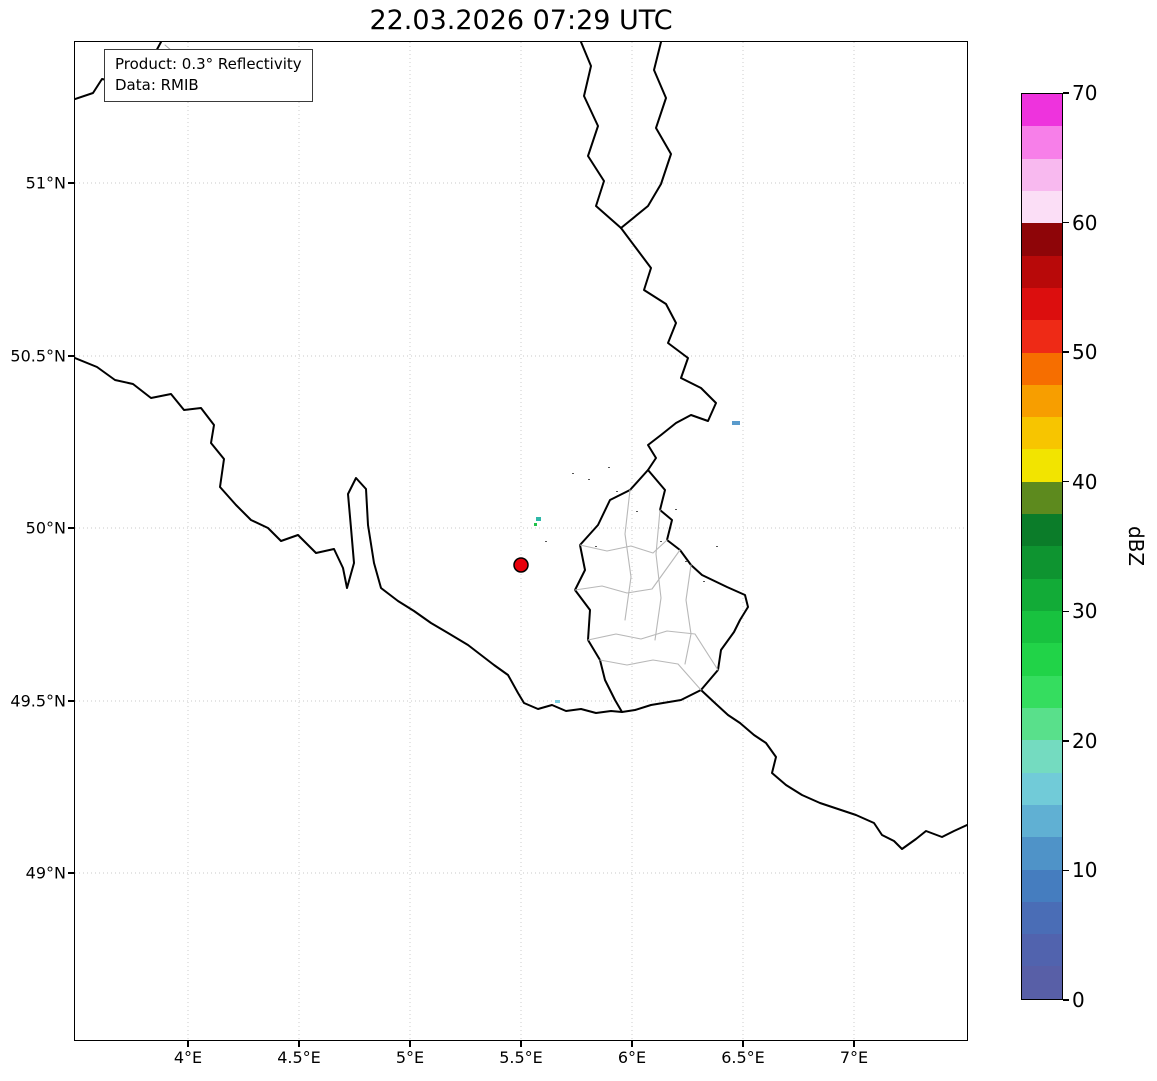 The width and height of the screenshot is (1157, 1081). I want to click on y-tick-label: 50°N, so click(45, 528).